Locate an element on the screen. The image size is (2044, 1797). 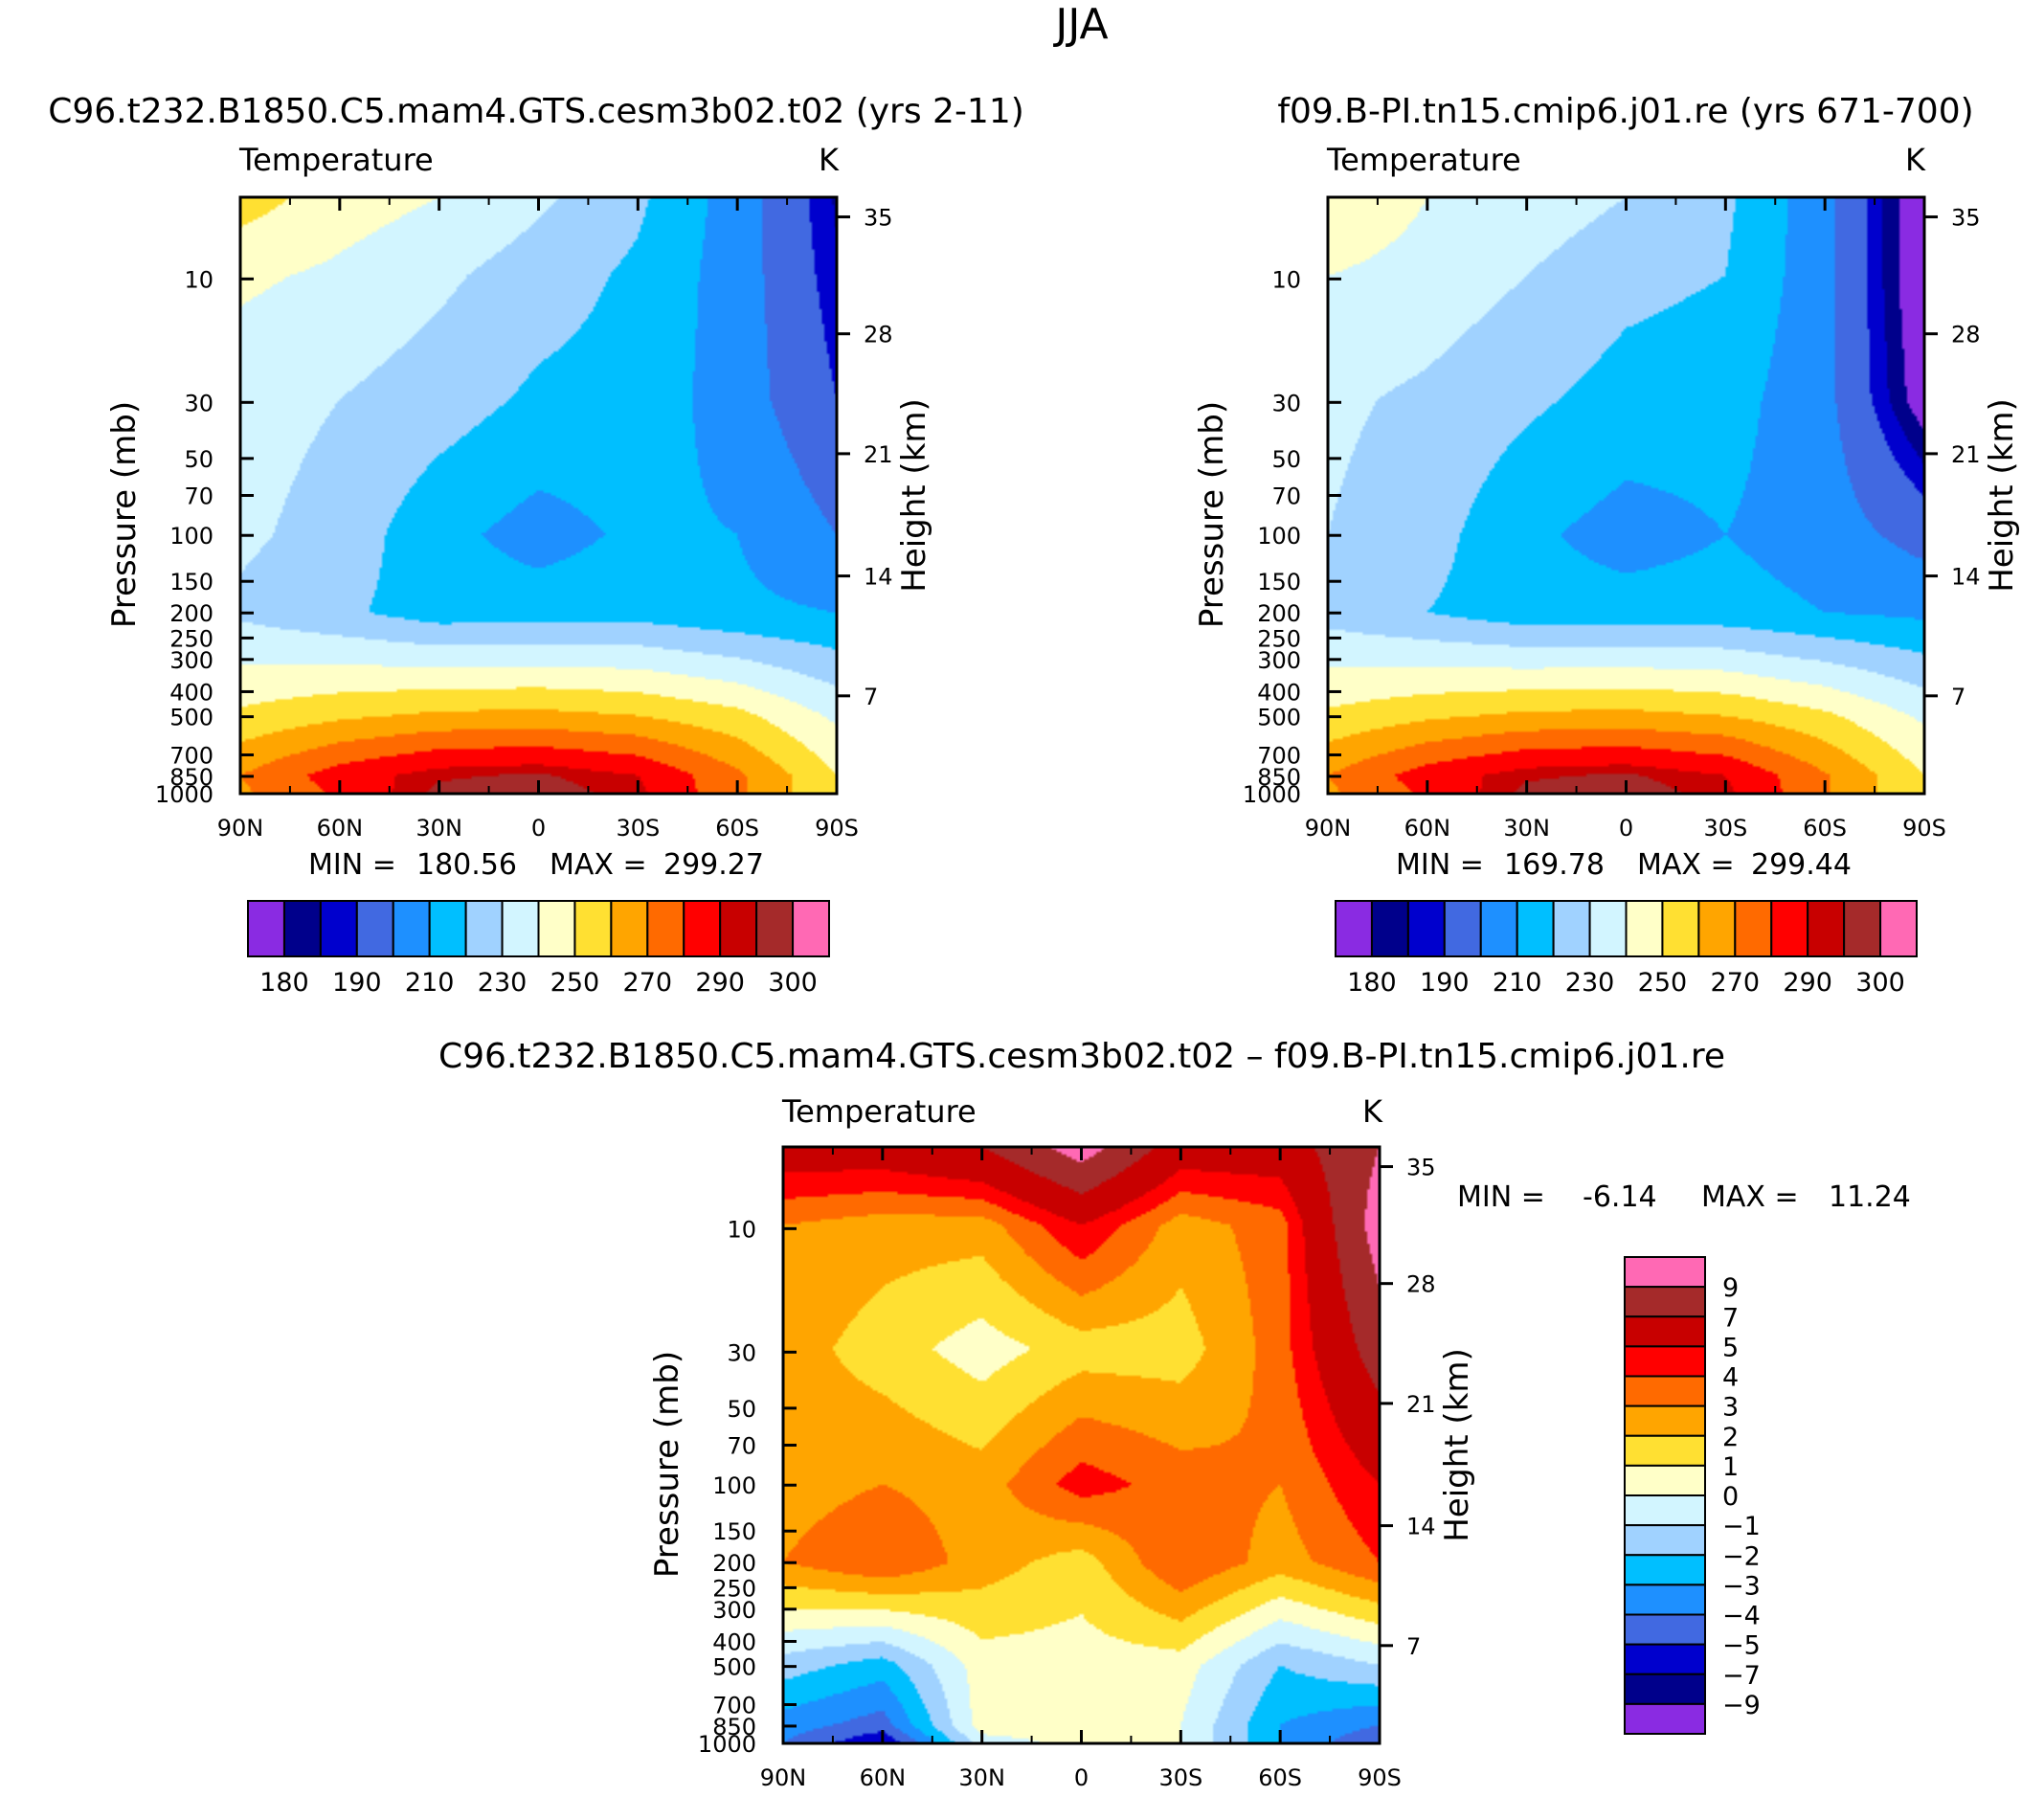
colorbar-label: 4 is located at coordinates (1730, 1378).